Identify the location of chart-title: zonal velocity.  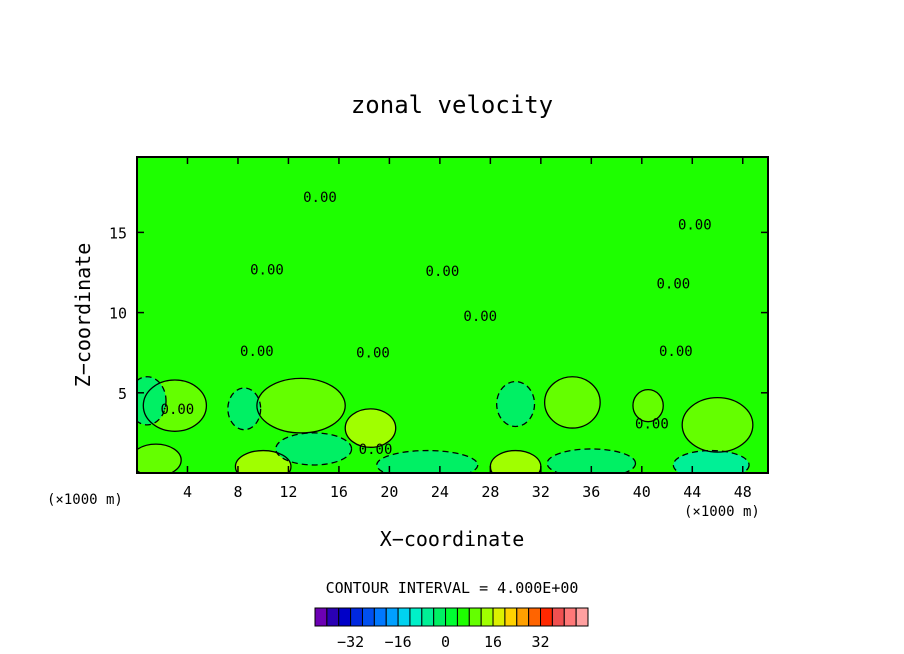
(452, 105).